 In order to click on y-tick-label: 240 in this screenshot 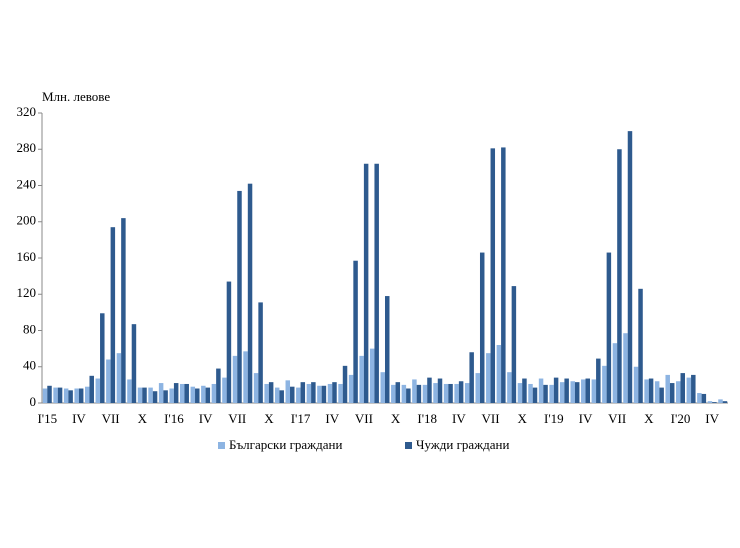, I will do `click(27, 183)`.